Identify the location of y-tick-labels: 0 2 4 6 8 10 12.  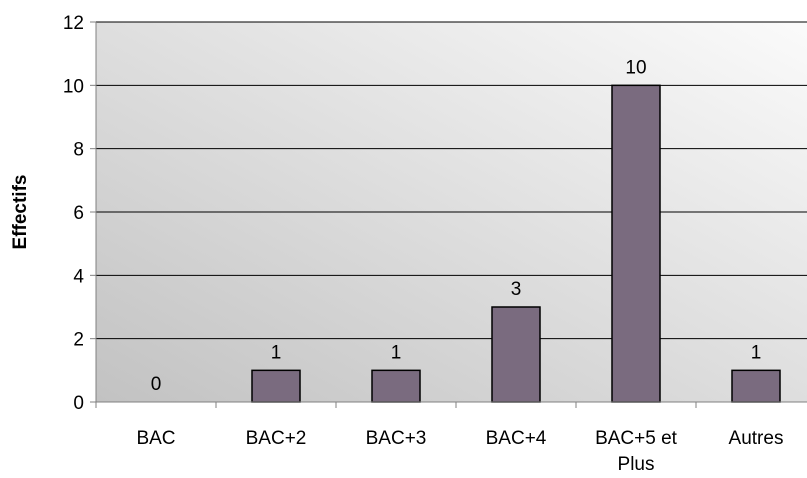
(74, 213).